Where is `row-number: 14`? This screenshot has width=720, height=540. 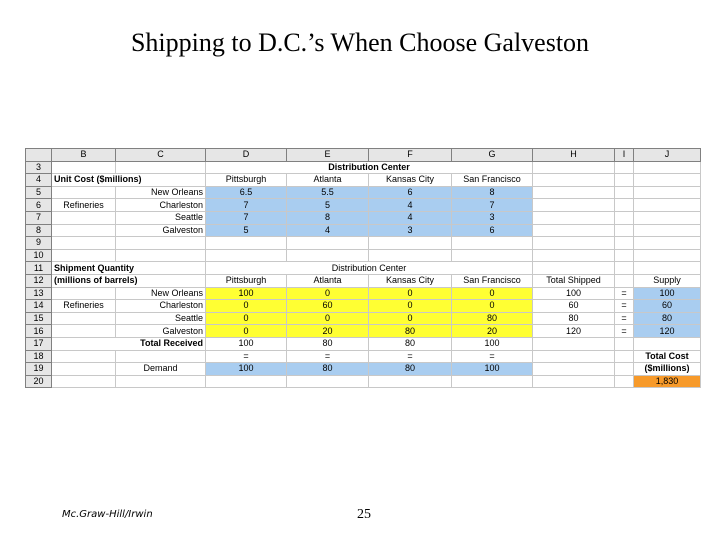 row-number: 14 is located at coordinates (38, 306).